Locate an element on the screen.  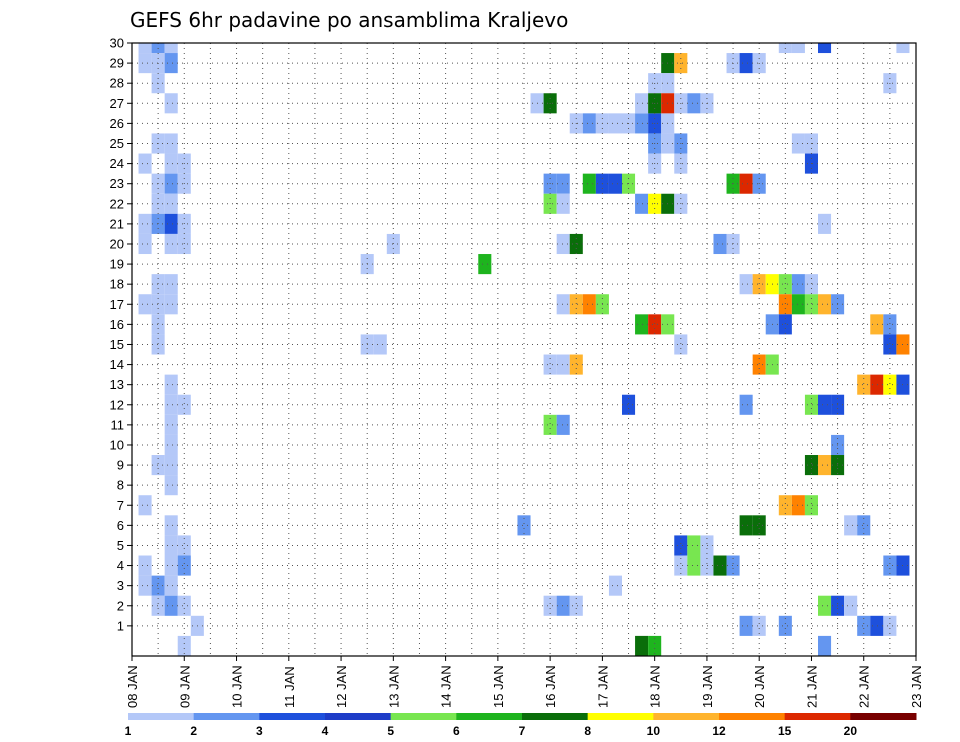
x-tick-label: 19 JAN is located at coordinates (707, 686).